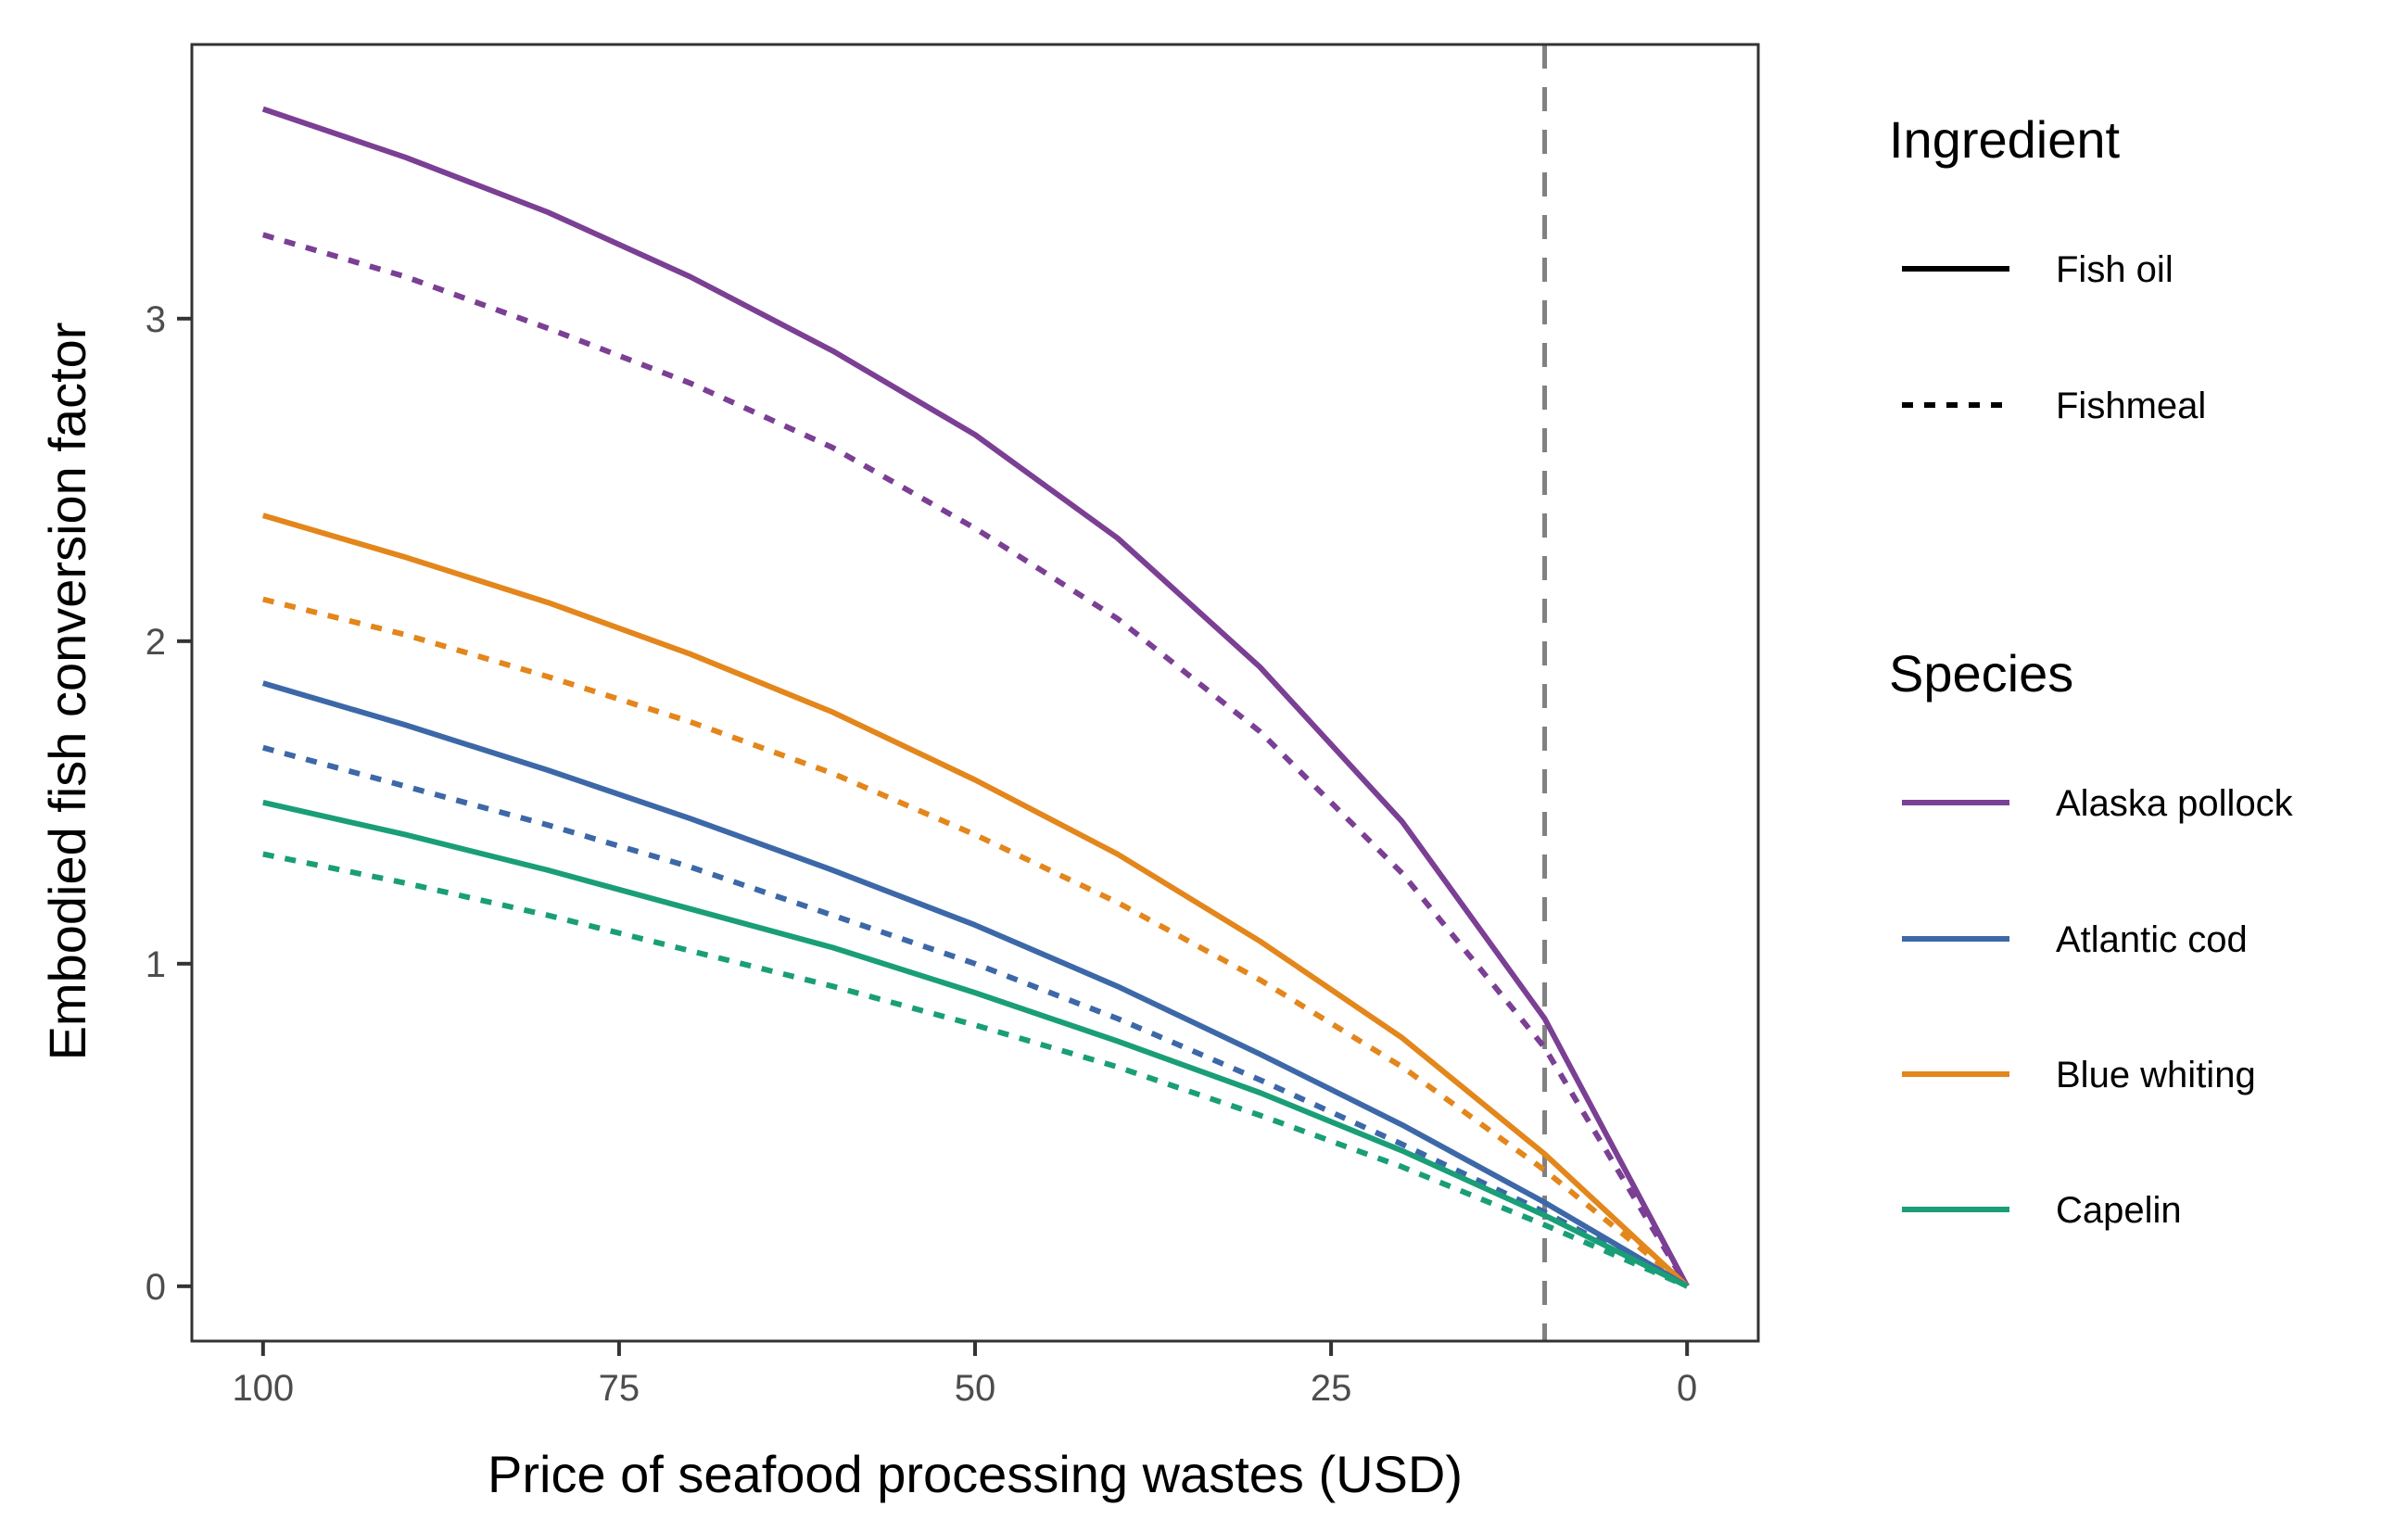 The height and width of the screenshot is (1532, 2408). Describe the element at coordinates (1687, 1388) in the screenshot. I see `x-tick-label: 0` at that location.